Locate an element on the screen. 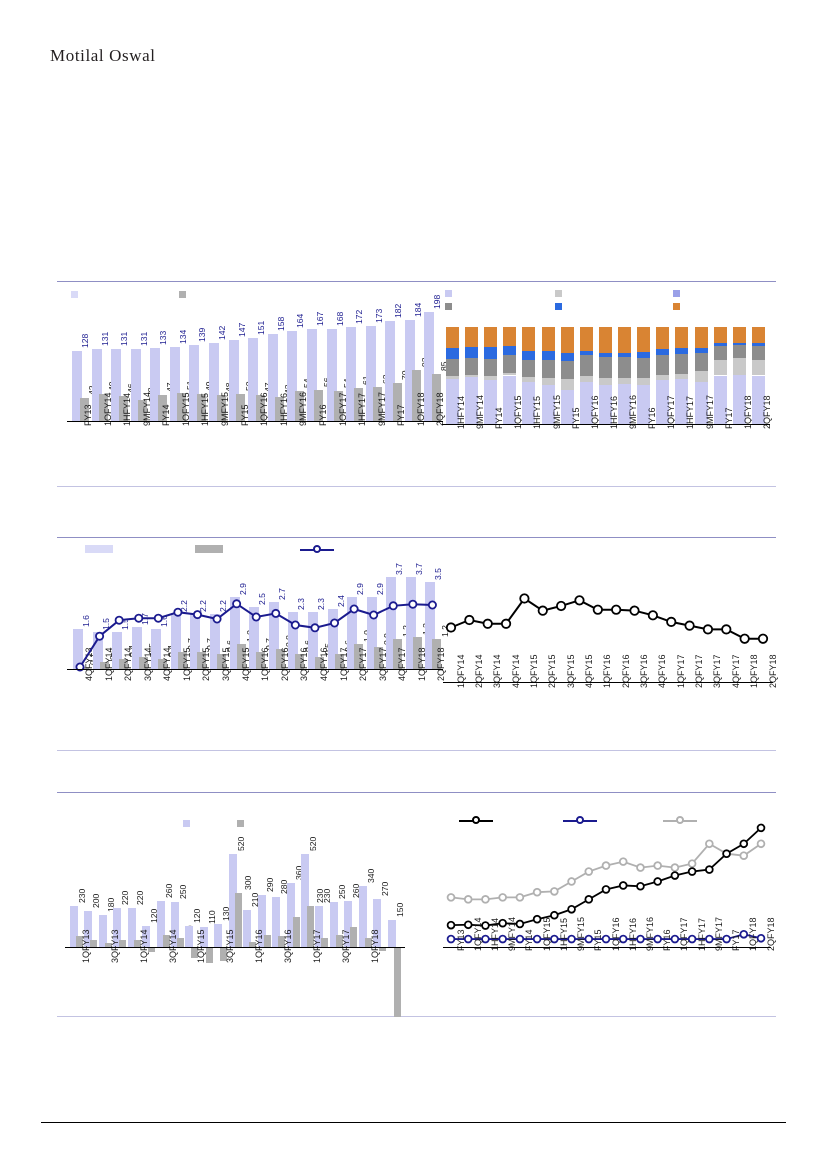 The height and width of the screenshot is (1169, 827). legend-swatch-orange is located at coordinates (676, 306).